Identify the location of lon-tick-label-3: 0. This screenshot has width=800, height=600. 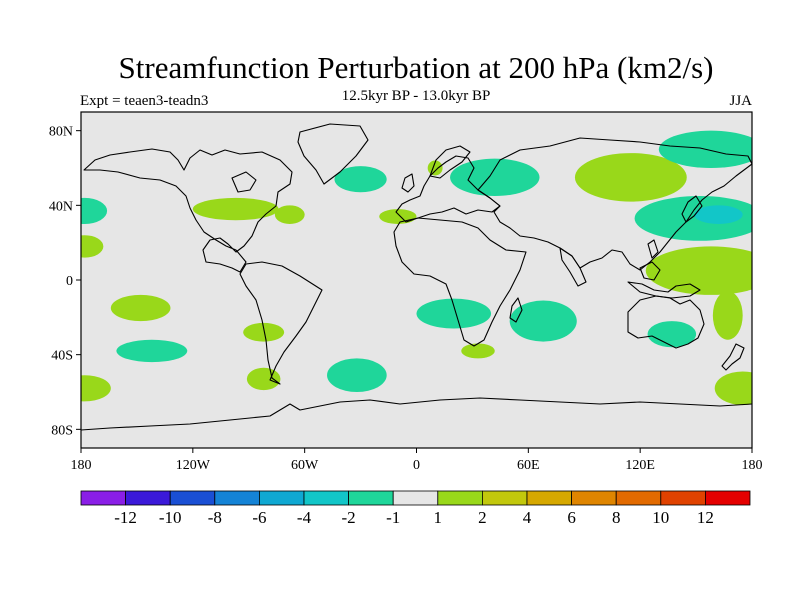
(416, 465).